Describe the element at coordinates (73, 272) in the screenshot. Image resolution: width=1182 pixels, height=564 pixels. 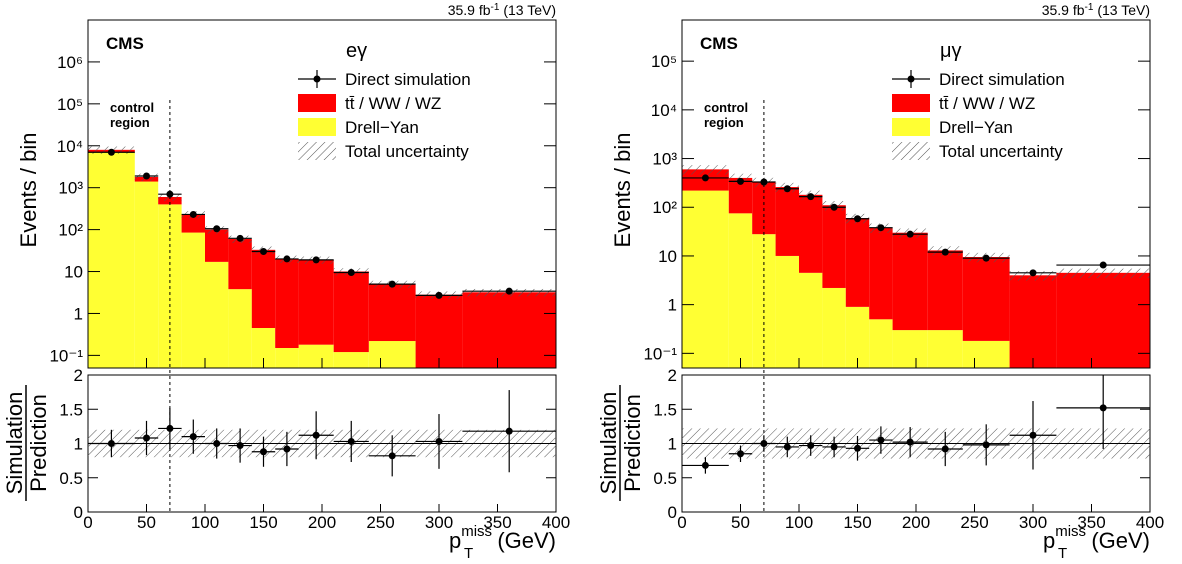
I see `y-tick-label: 10` at that location.